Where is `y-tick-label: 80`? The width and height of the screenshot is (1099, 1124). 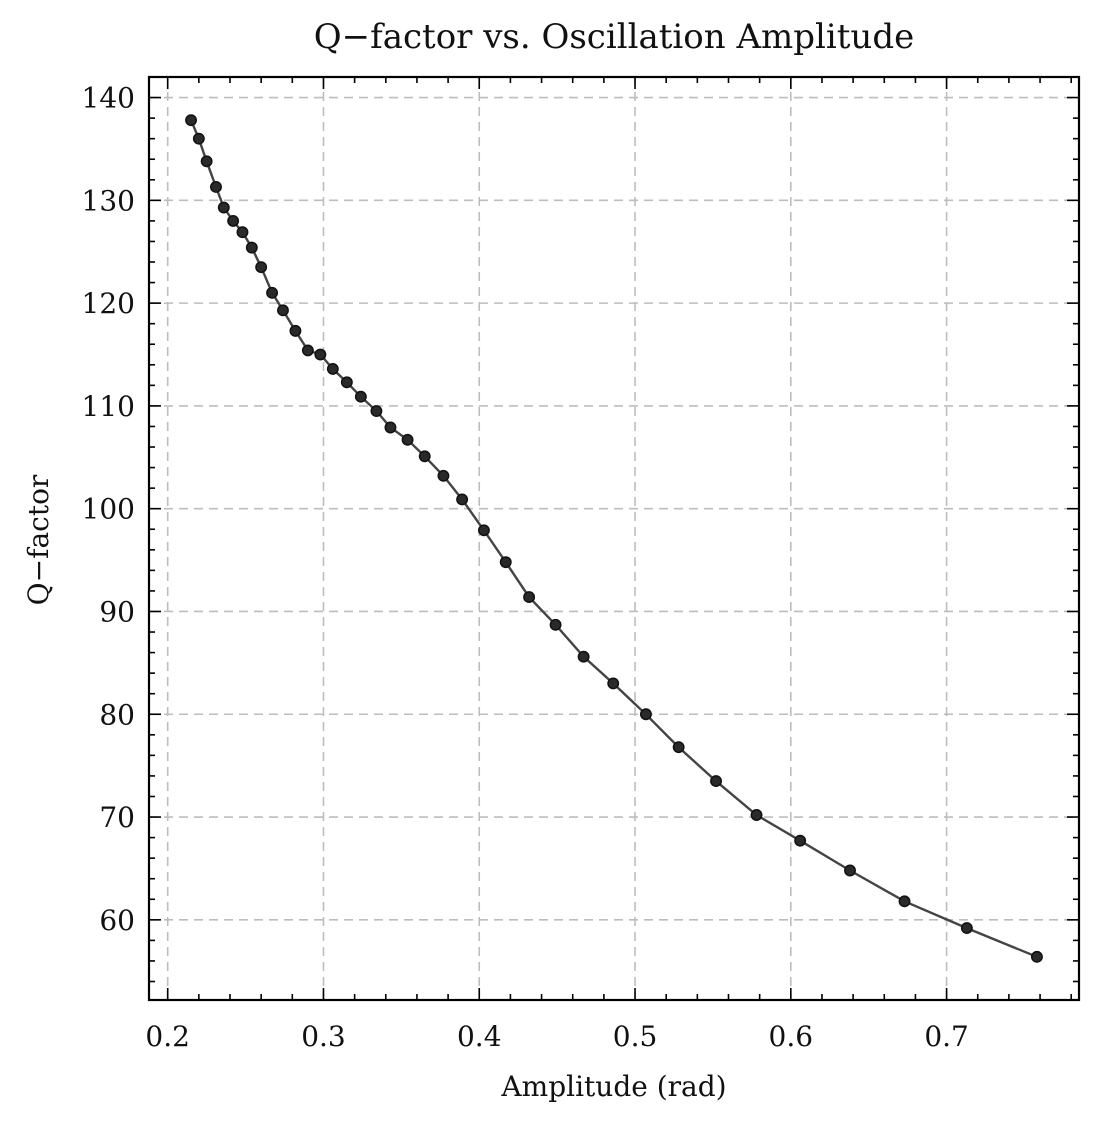
y-tick-label: 80 is located at coordinates (117, 714).